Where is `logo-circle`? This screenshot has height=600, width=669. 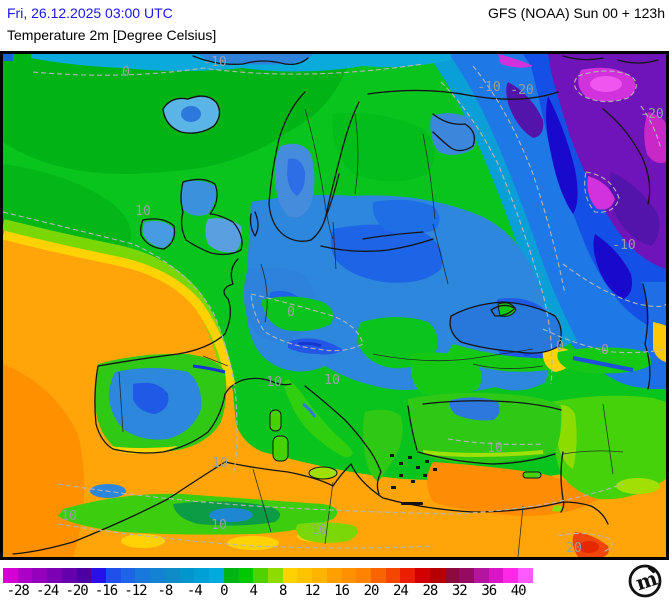
logo-circle is located at coordinates (645, 581).